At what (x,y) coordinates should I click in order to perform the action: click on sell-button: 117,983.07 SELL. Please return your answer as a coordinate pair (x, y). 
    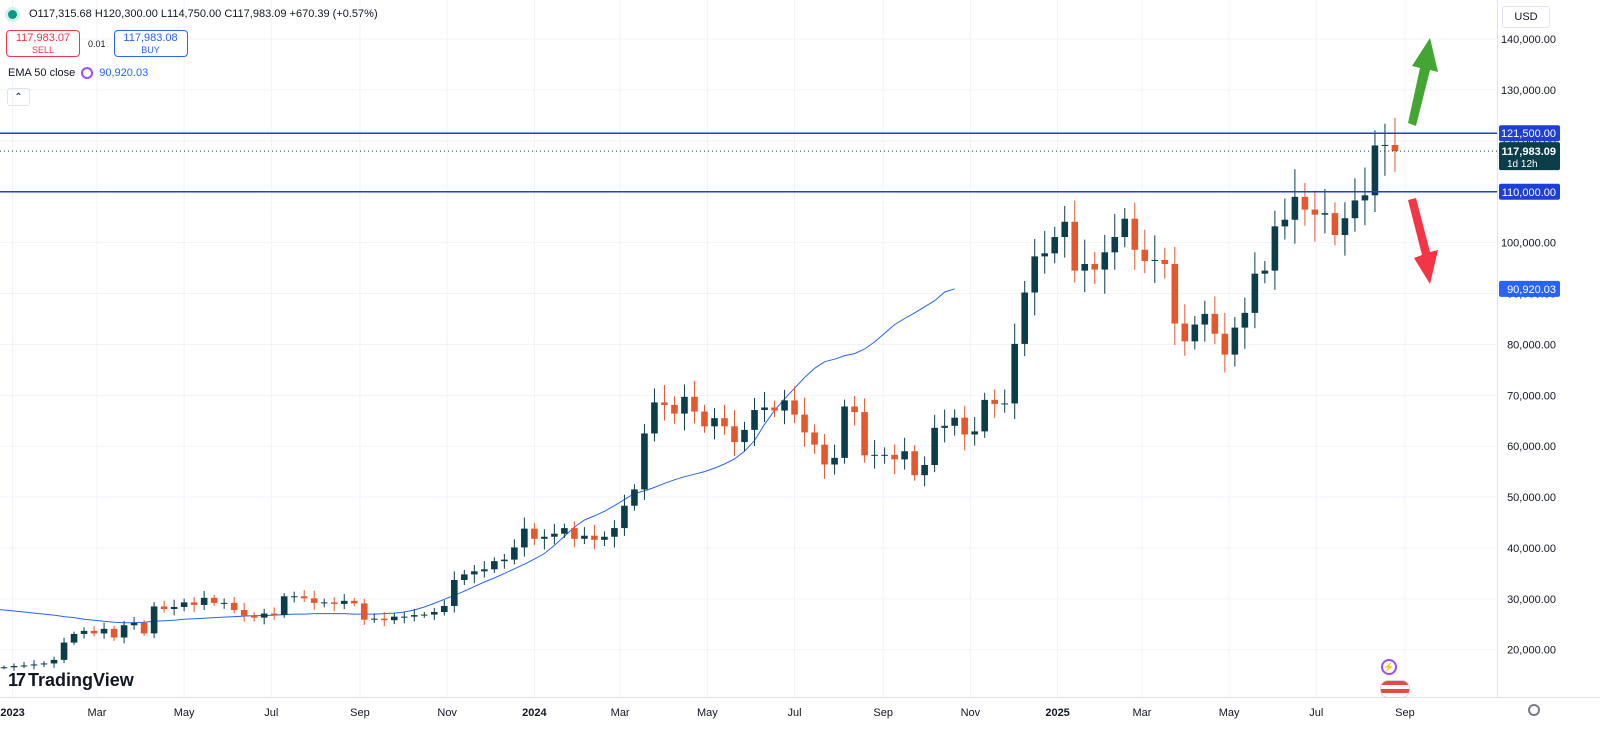
    Looking at the image, I should click on (43, 43).